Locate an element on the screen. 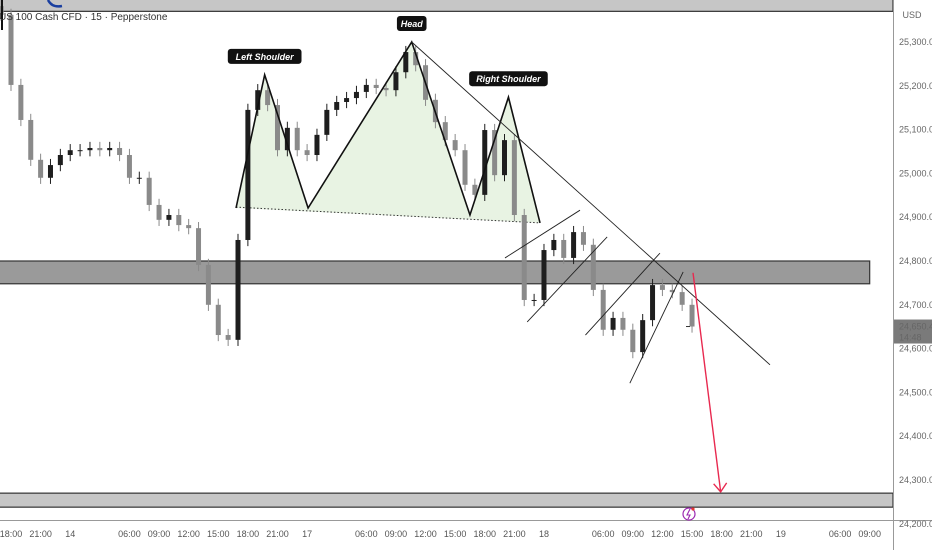  lightning-glyph is located at coordinates (688, 514).